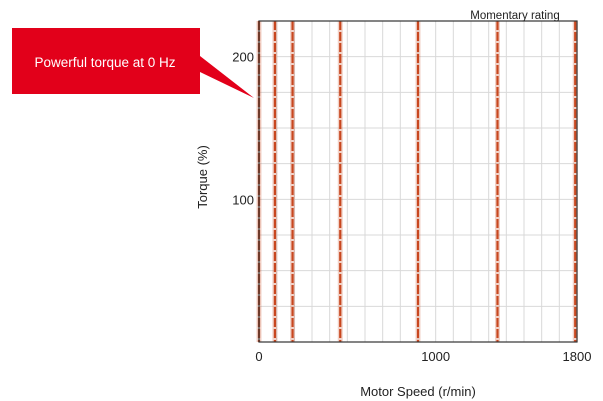  What do you see at coordinates (577, 356) in the screenshot?
I see `x-tick-label: 1800` at bounding box center [577, 356].